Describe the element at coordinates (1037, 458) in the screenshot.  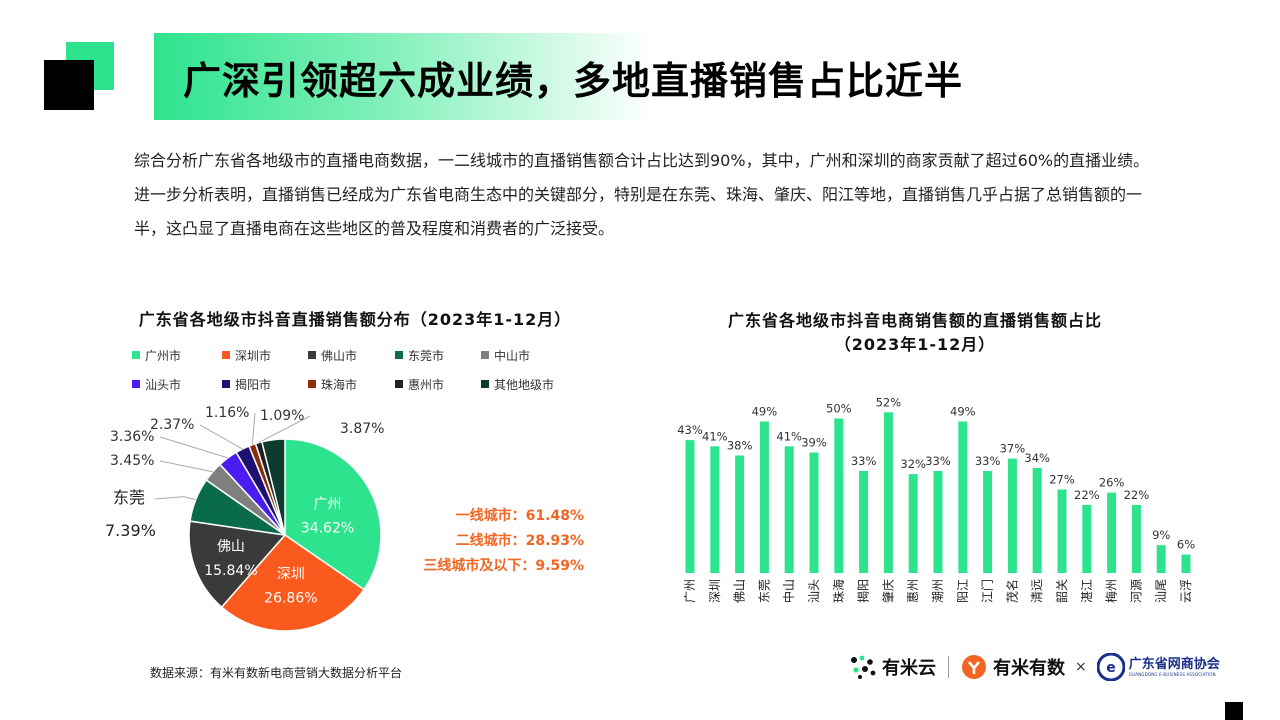
I see `bar-value-label: 34%` at that location.